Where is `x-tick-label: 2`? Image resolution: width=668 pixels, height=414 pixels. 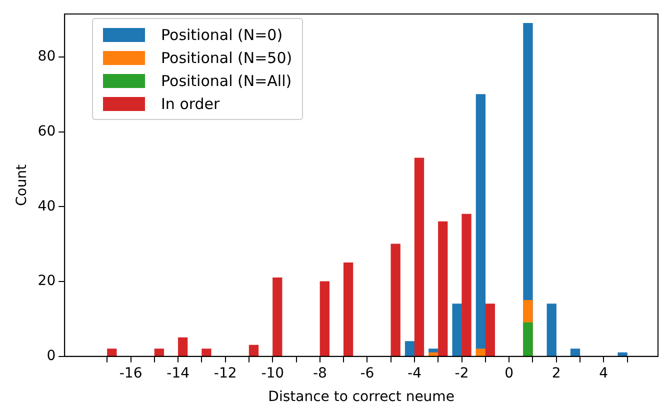 x-tick-label: 2 is located at coordinates (556, 373).